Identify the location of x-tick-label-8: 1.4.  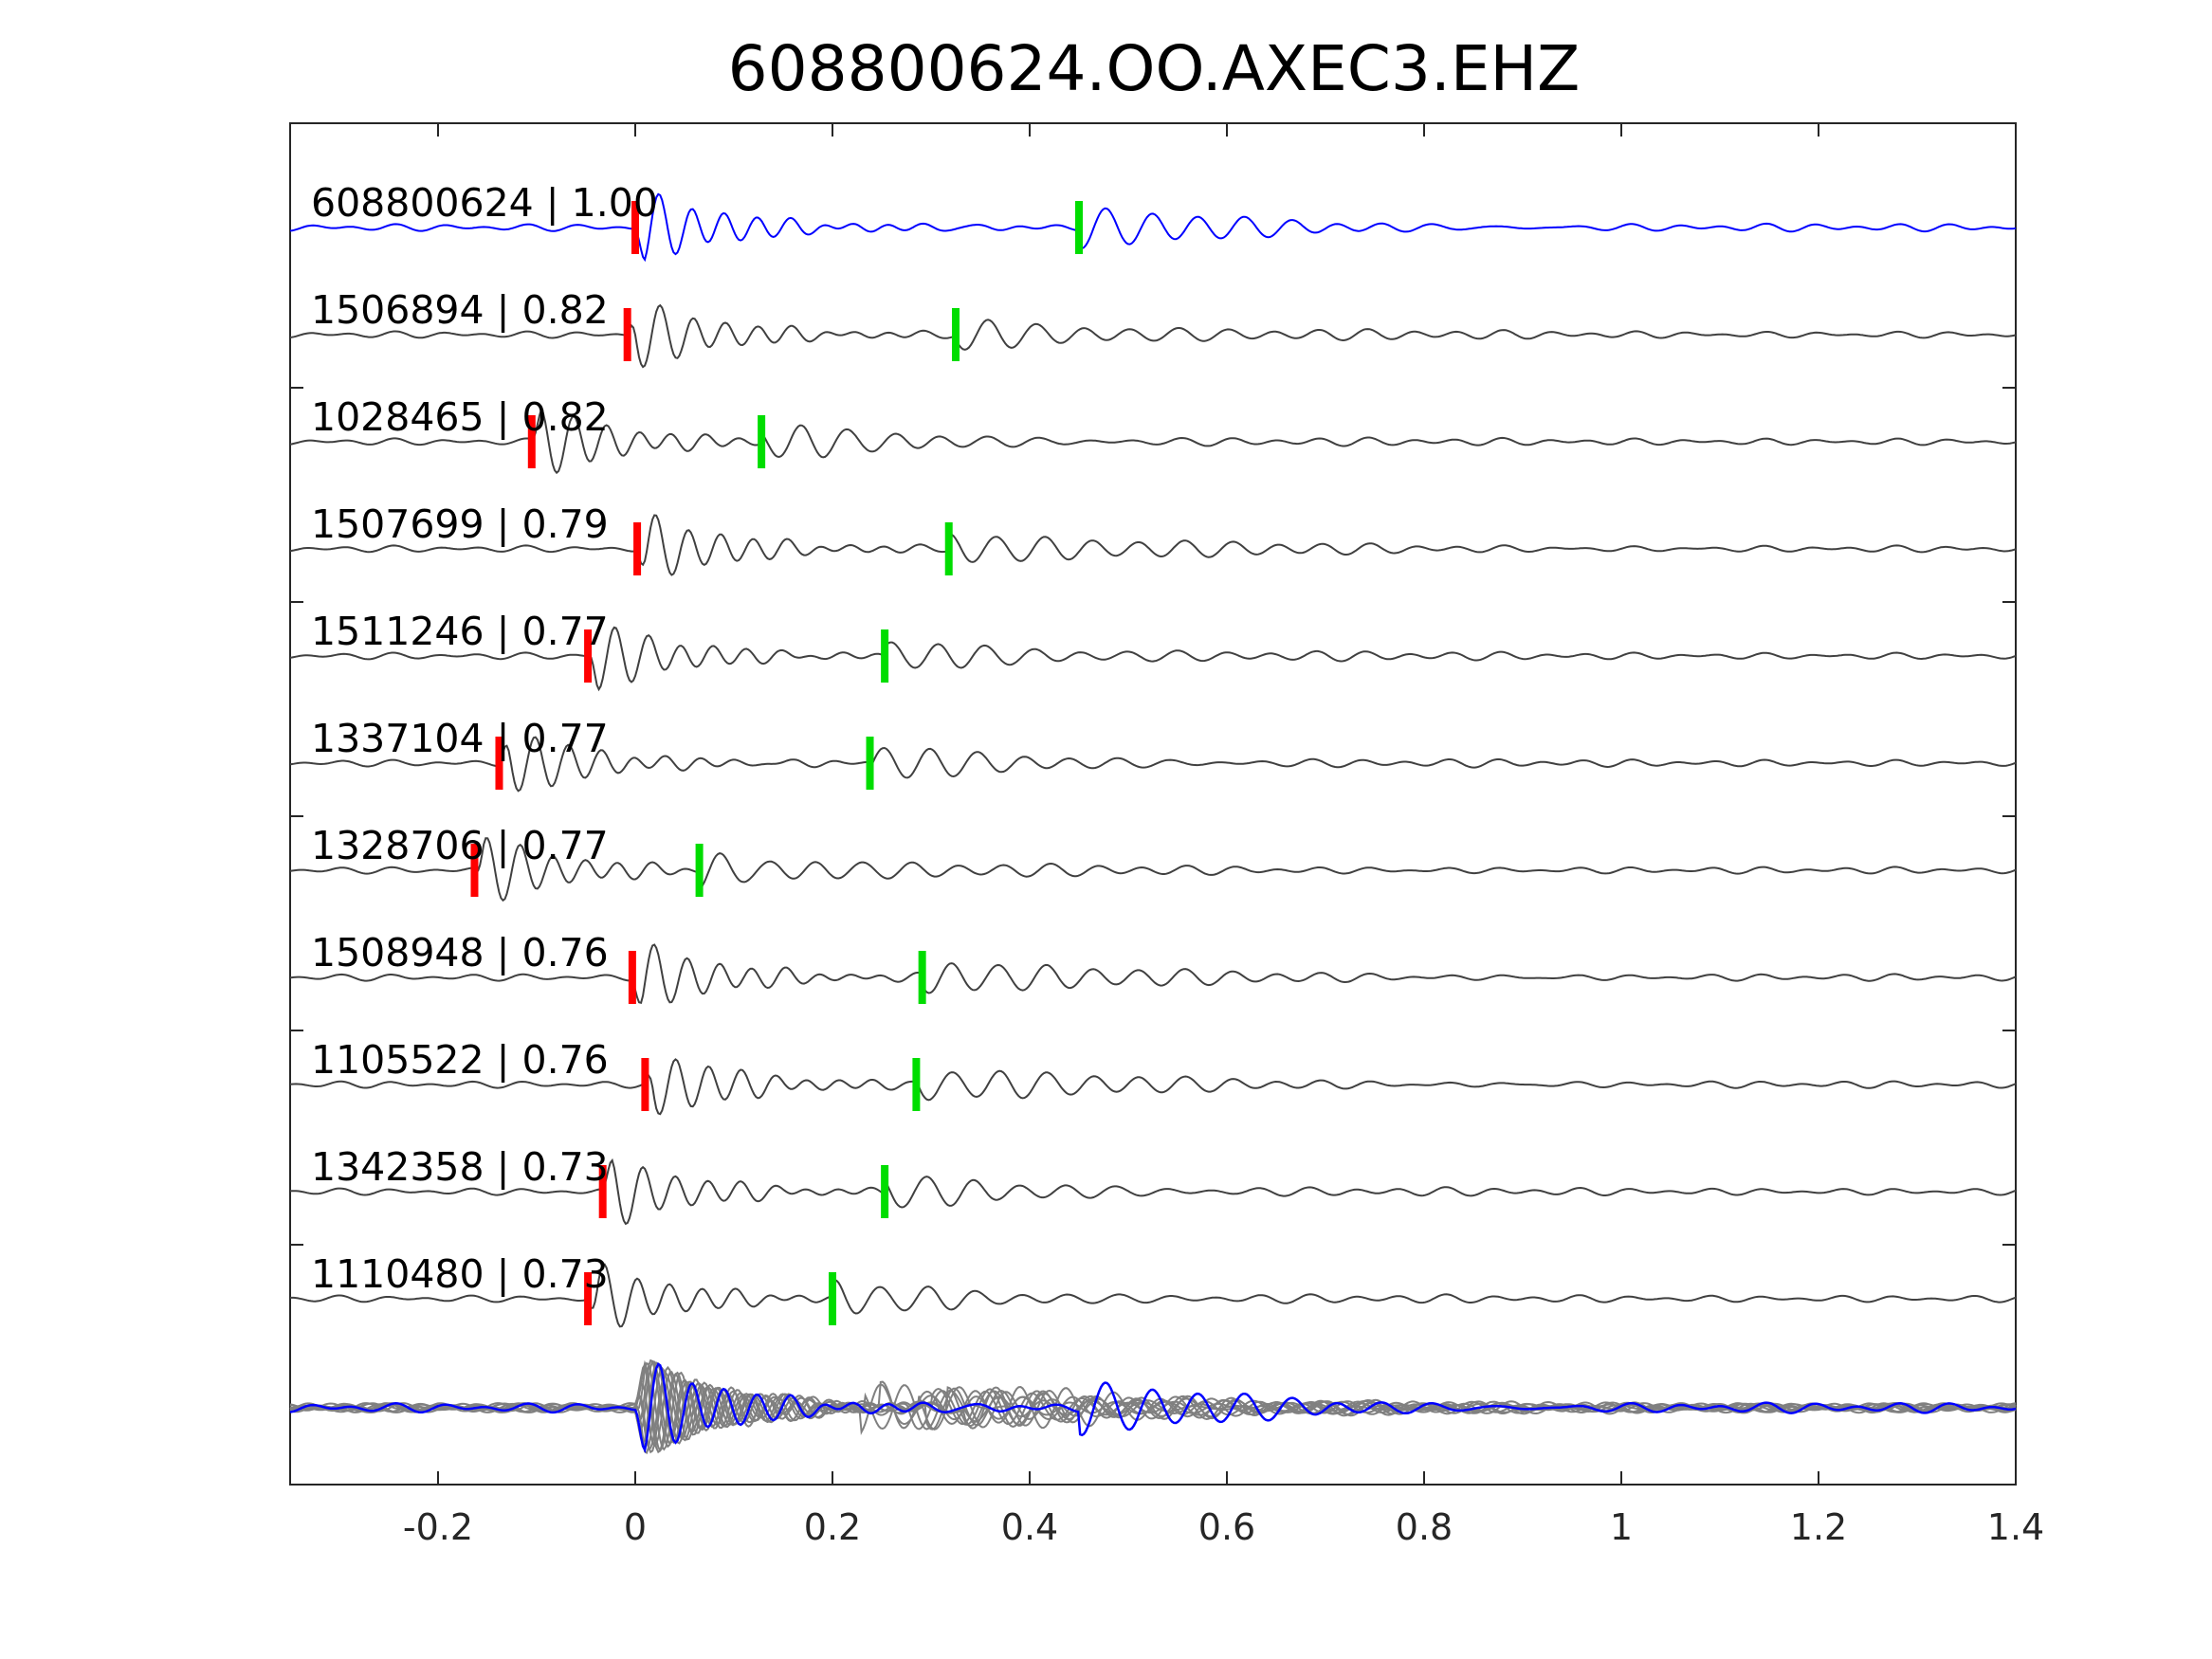
(2015, 1527).